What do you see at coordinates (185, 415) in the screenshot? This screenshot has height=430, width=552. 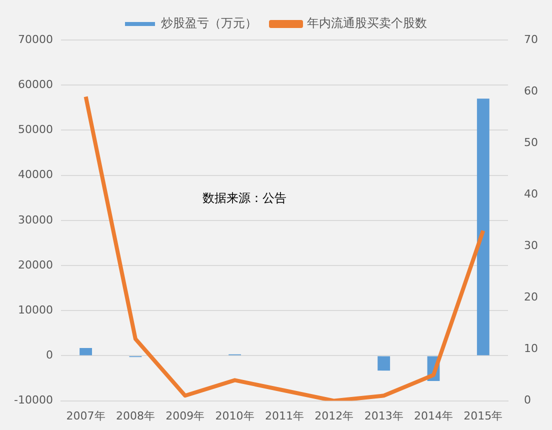 I see `x-tick-label: 2009年` at bounding box center [185, 415].